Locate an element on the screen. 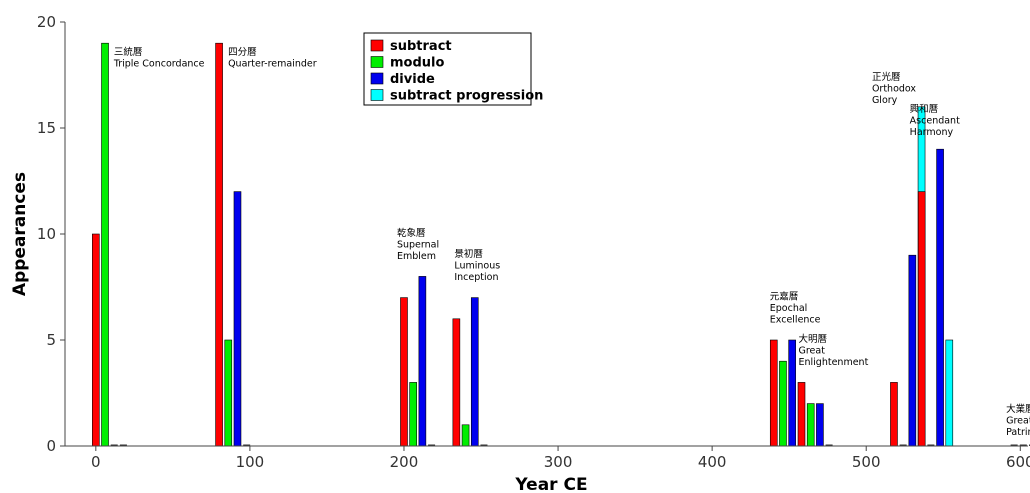 The height and width of the screenshot is (493, 1030). annotation-chinese-name: 景初曆 is located at coordinates (468, 254).